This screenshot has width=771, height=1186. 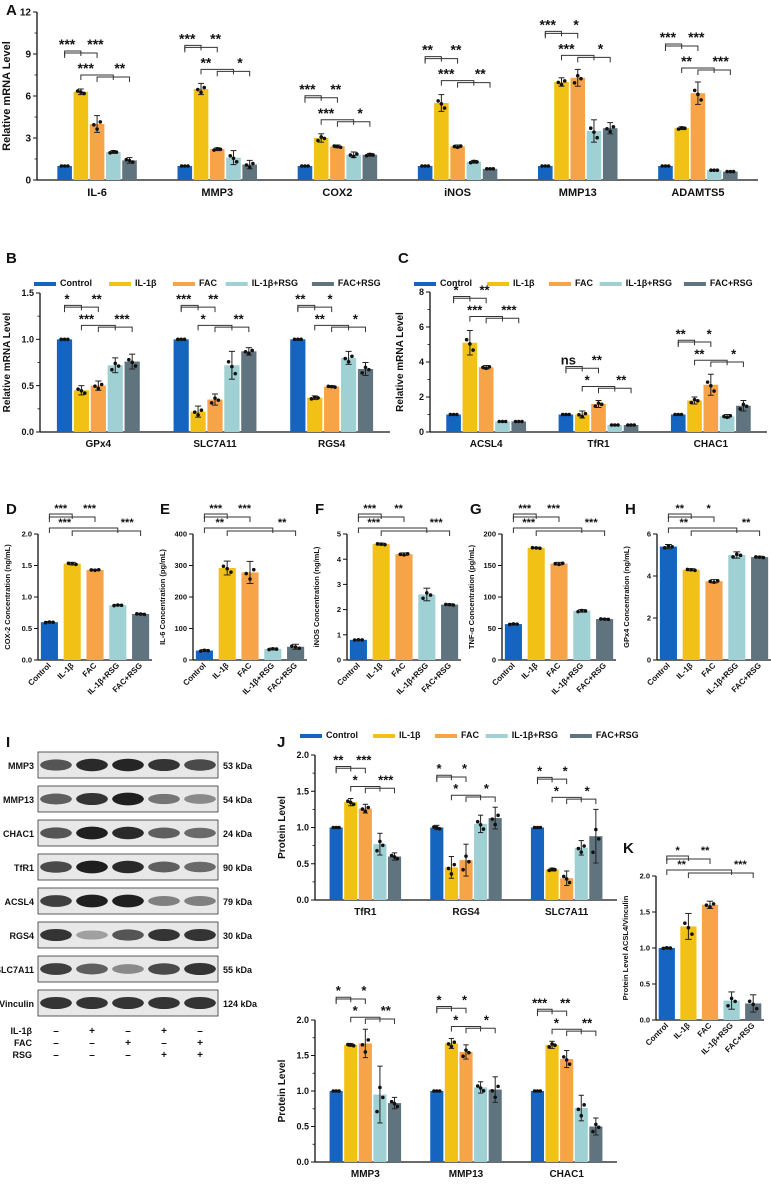 What do you see at coordinates (741, 865) in the screenshot?
I see `panel-k-sig-label: ***` at bounding box center [741, 865].